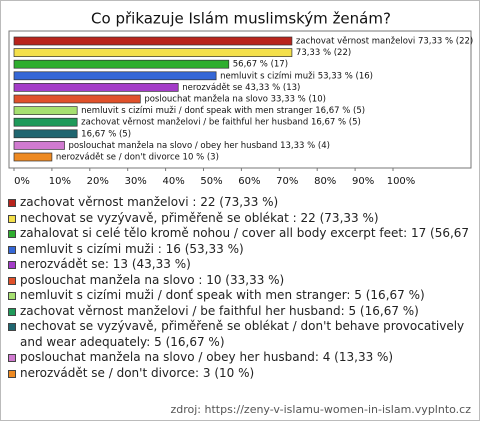 The height and width of the screenshot is (421, 480). What do you see at coordinates (323, 53) in the screenshot?
I see `data-label: 73,33 % (22)` at bounding box center [323, 53].